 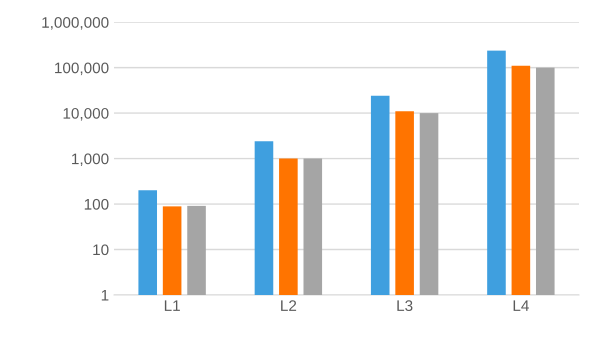 What do you see at coordinates (172, 305) in the screenshot?
I see `x-tick-label: L1` at bounding box center [172, 305].